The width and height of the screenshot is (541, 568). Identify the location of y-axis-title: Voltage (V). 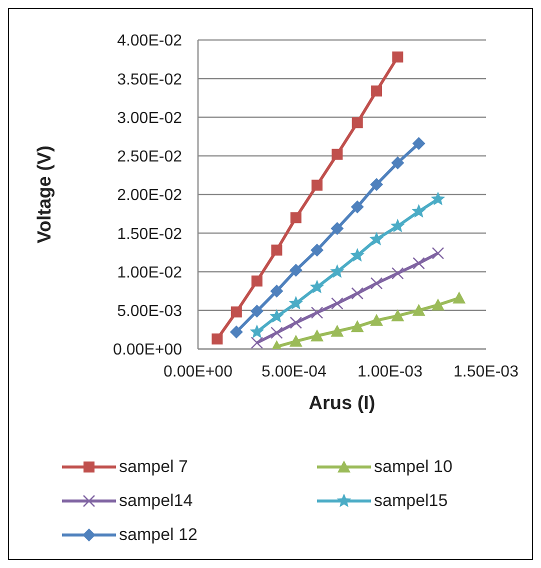
(45, 195).